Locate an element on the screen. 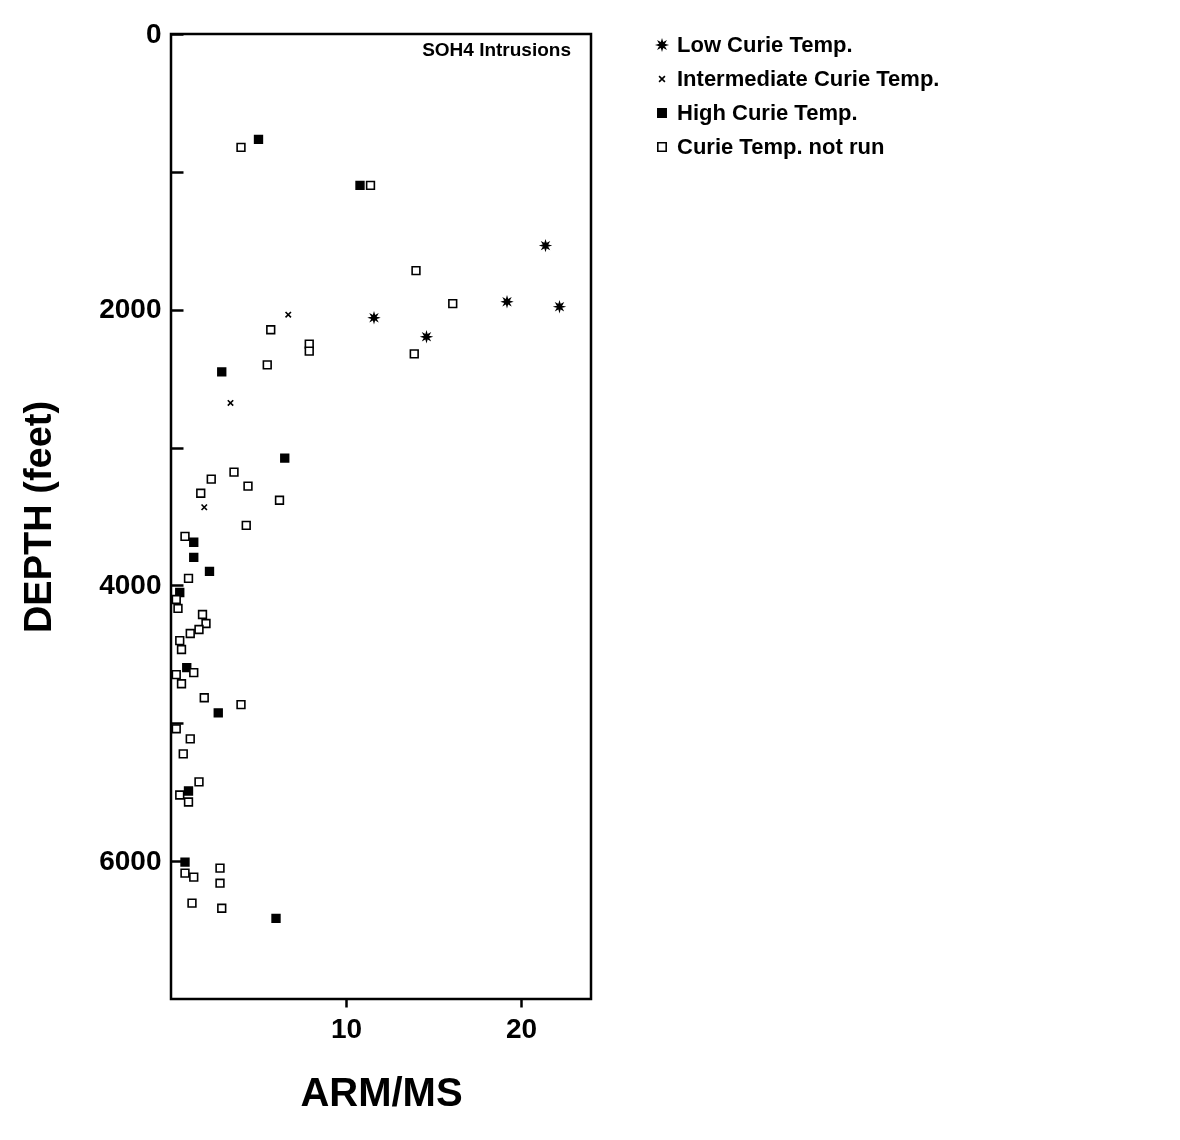 The image size is (1180, 1140). y-tick-label: 2000 is located at coordinates (130, 309).